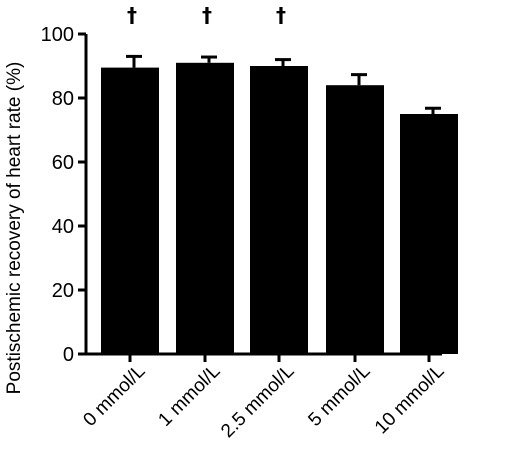  I want to click on significance-marker-1: †, so click(207, 15).